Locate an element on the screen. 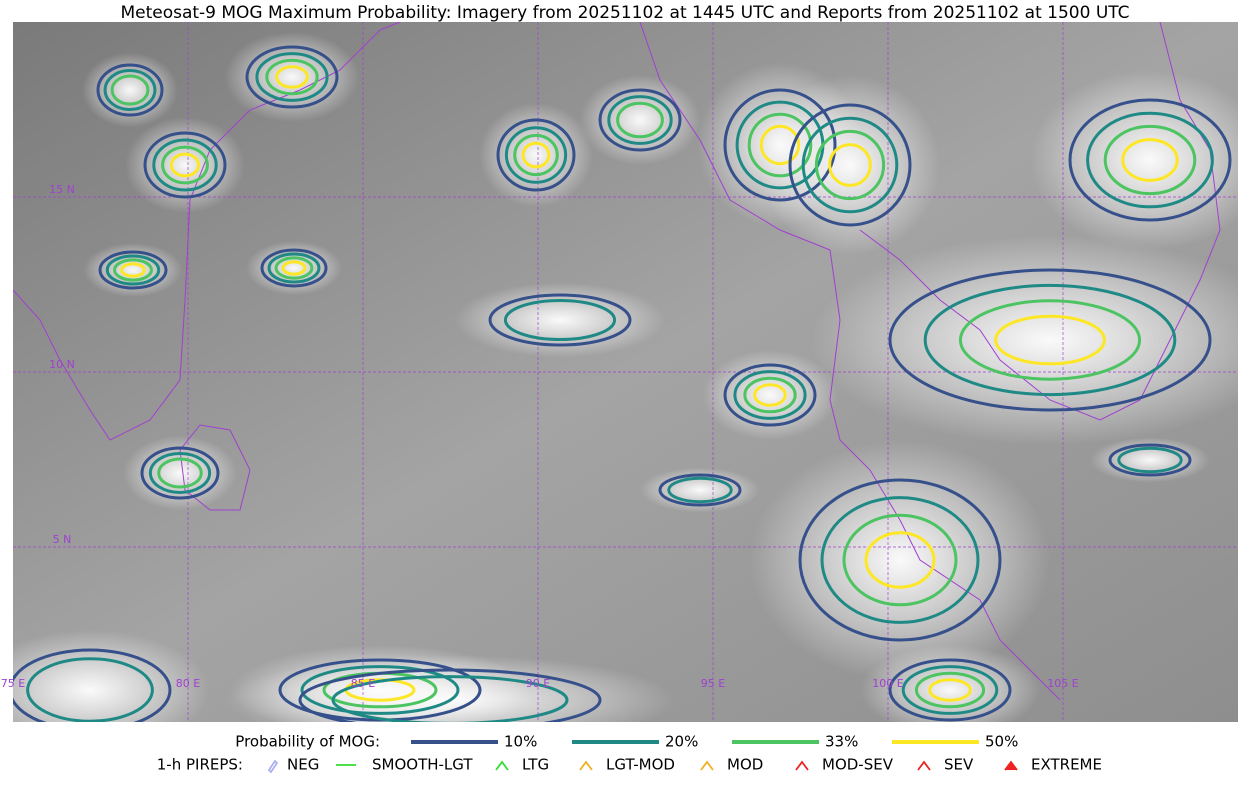 Image resolution: width=1250 pixels, height=786 pixels. lon-label: 85 E is located at coordinates (363, 683).